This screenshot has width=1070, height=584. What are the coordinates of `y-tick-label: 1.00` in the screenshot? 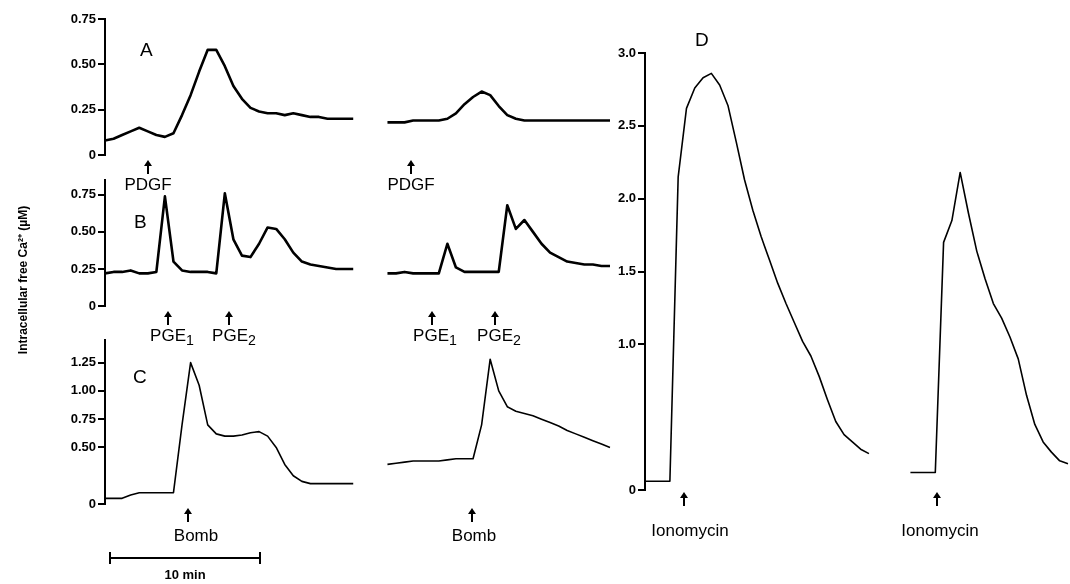 It's located at (83, 390).